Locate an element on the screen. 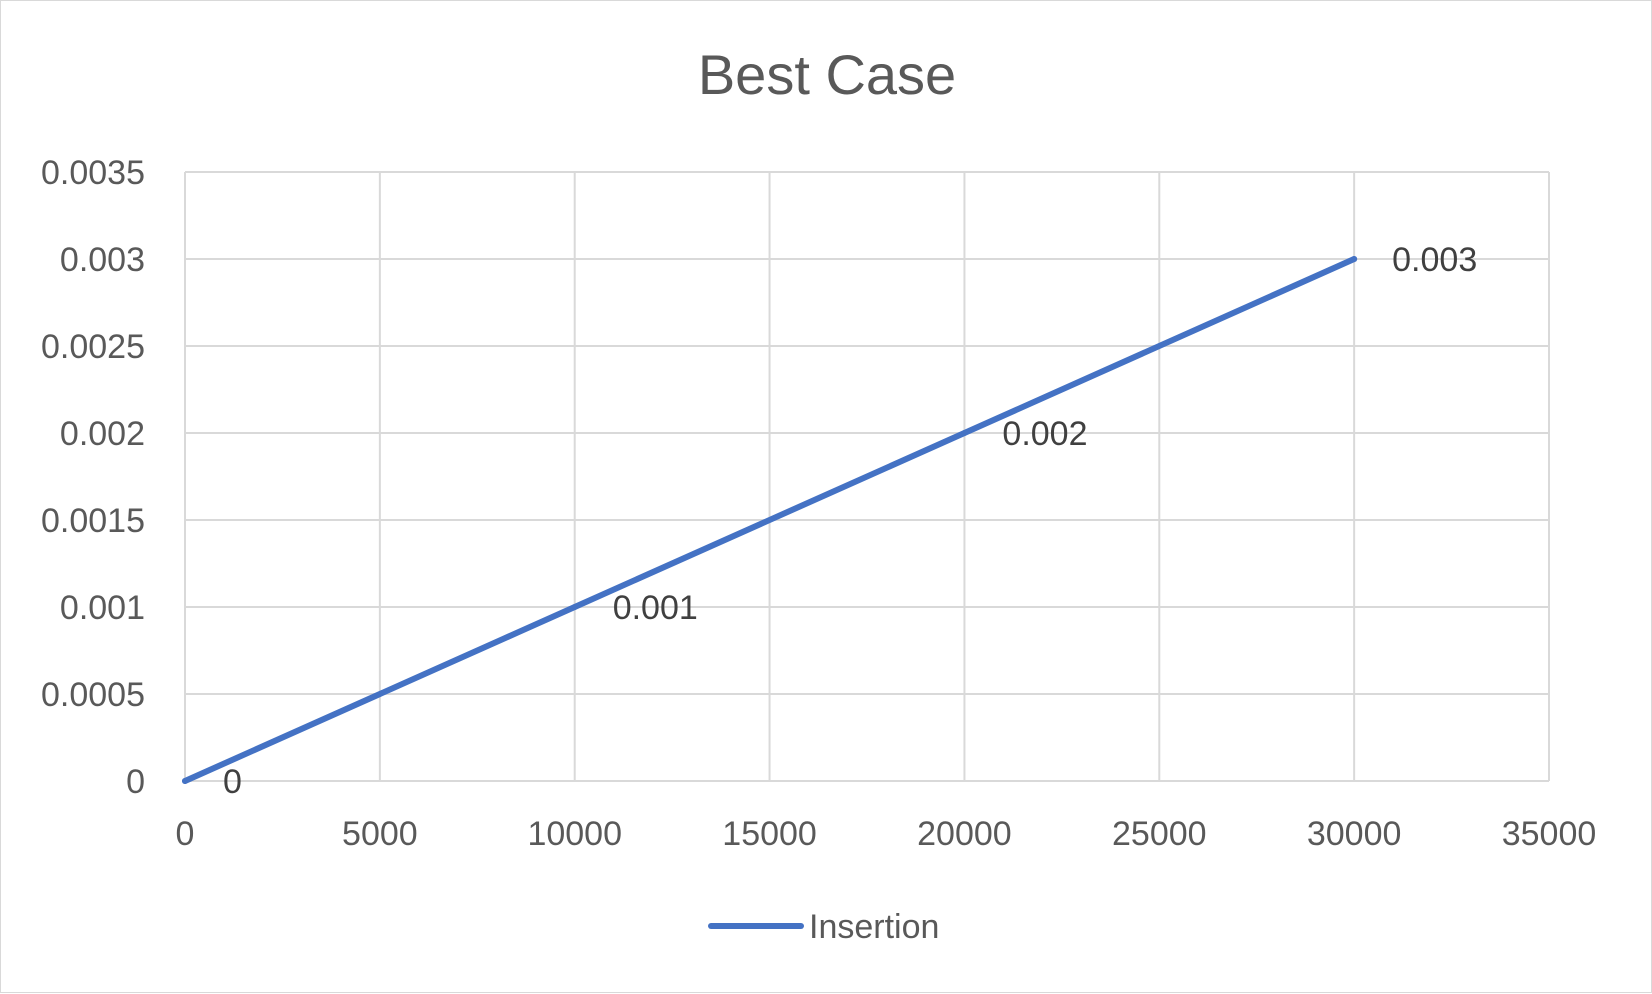 Image resolution: width=1652 pixels, height=994 pixels. y-tick-label: 0.0015 is located at coordinates (93, 521).